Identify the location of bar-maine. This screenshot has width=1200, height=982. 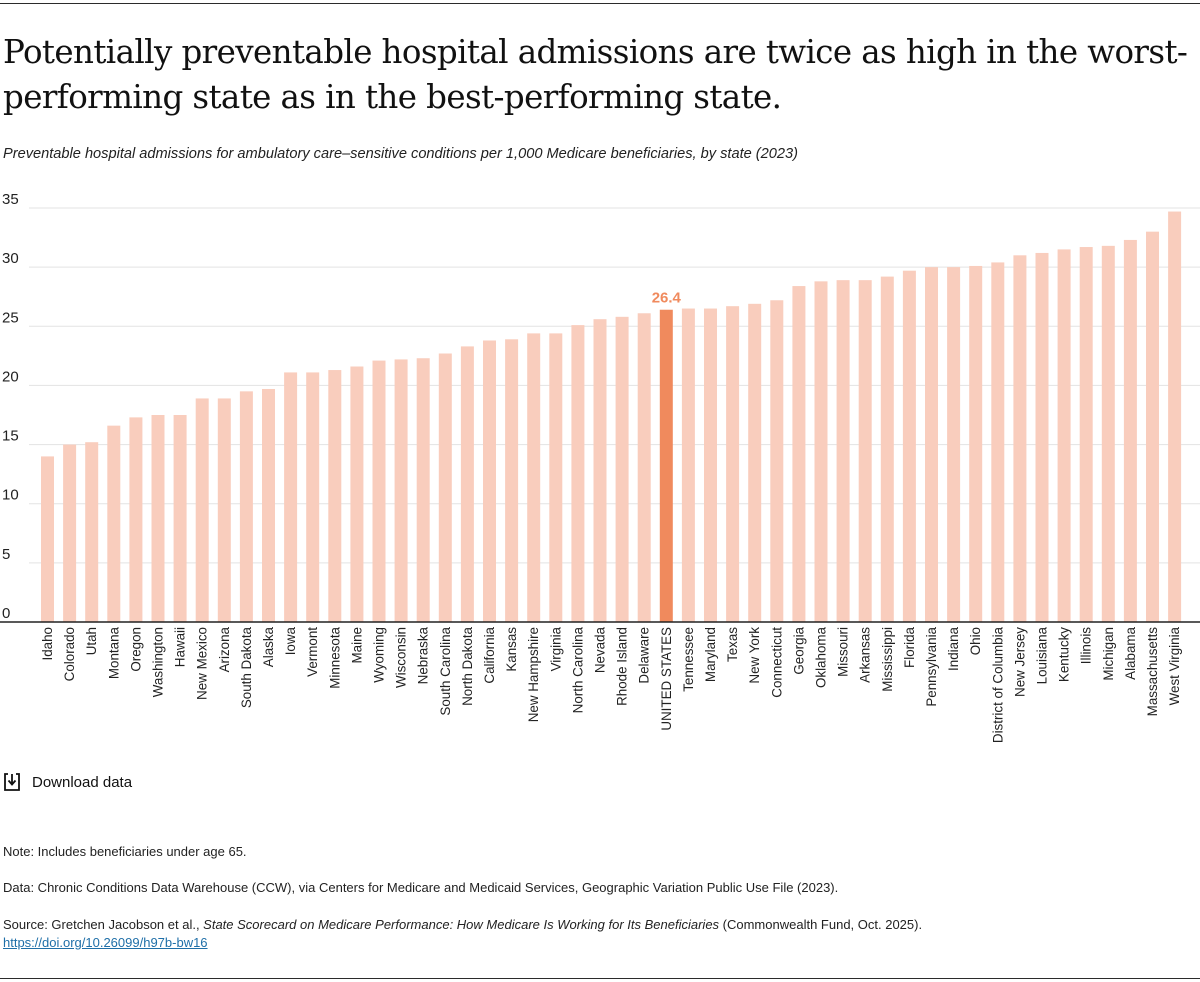
(357, 494).